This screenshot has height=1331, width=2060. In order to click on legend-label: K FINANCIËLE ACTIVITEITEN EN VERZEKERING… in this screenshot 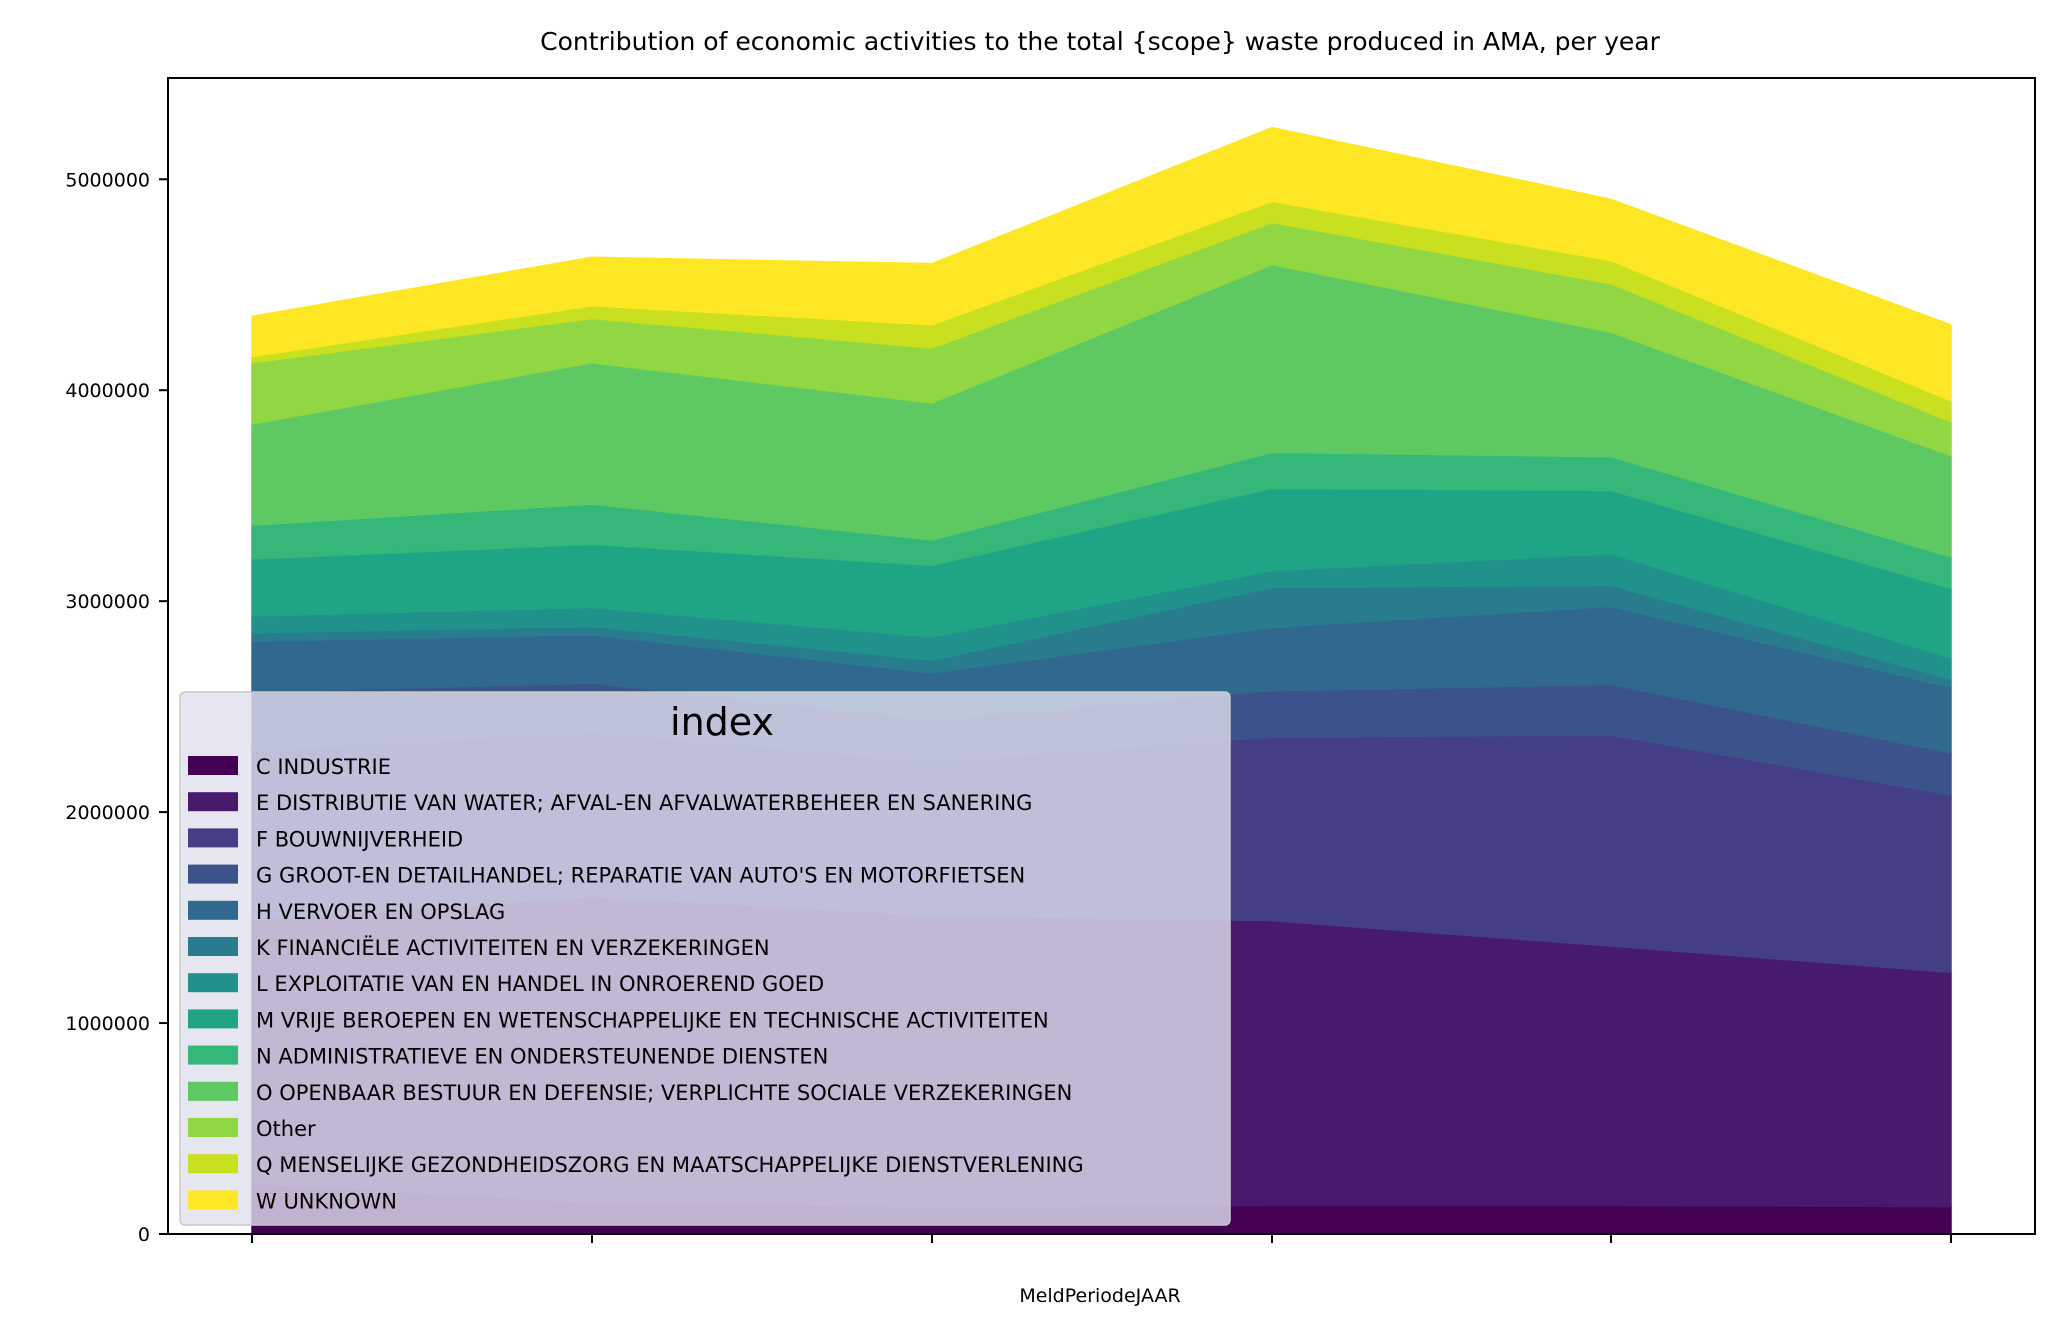, I will do `click(513, 947)`.